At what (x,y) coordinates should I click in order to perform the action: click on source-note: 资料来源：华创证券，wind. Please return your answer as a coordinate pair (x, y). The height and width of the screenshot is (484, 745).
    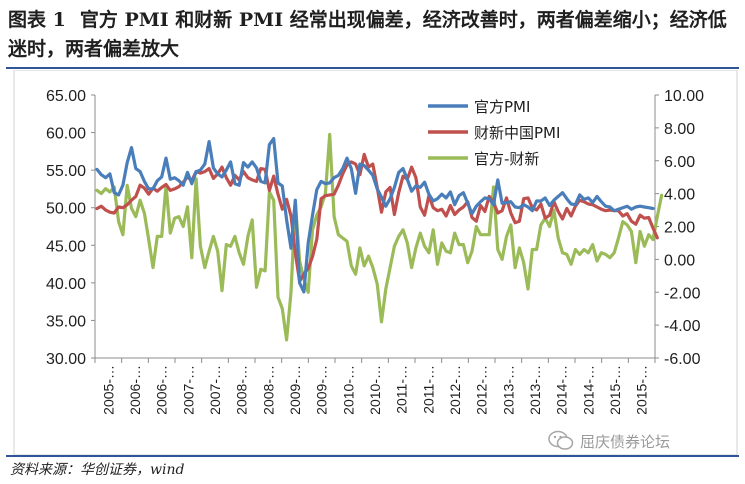
    Looking at the image, I should click on (97, 470).